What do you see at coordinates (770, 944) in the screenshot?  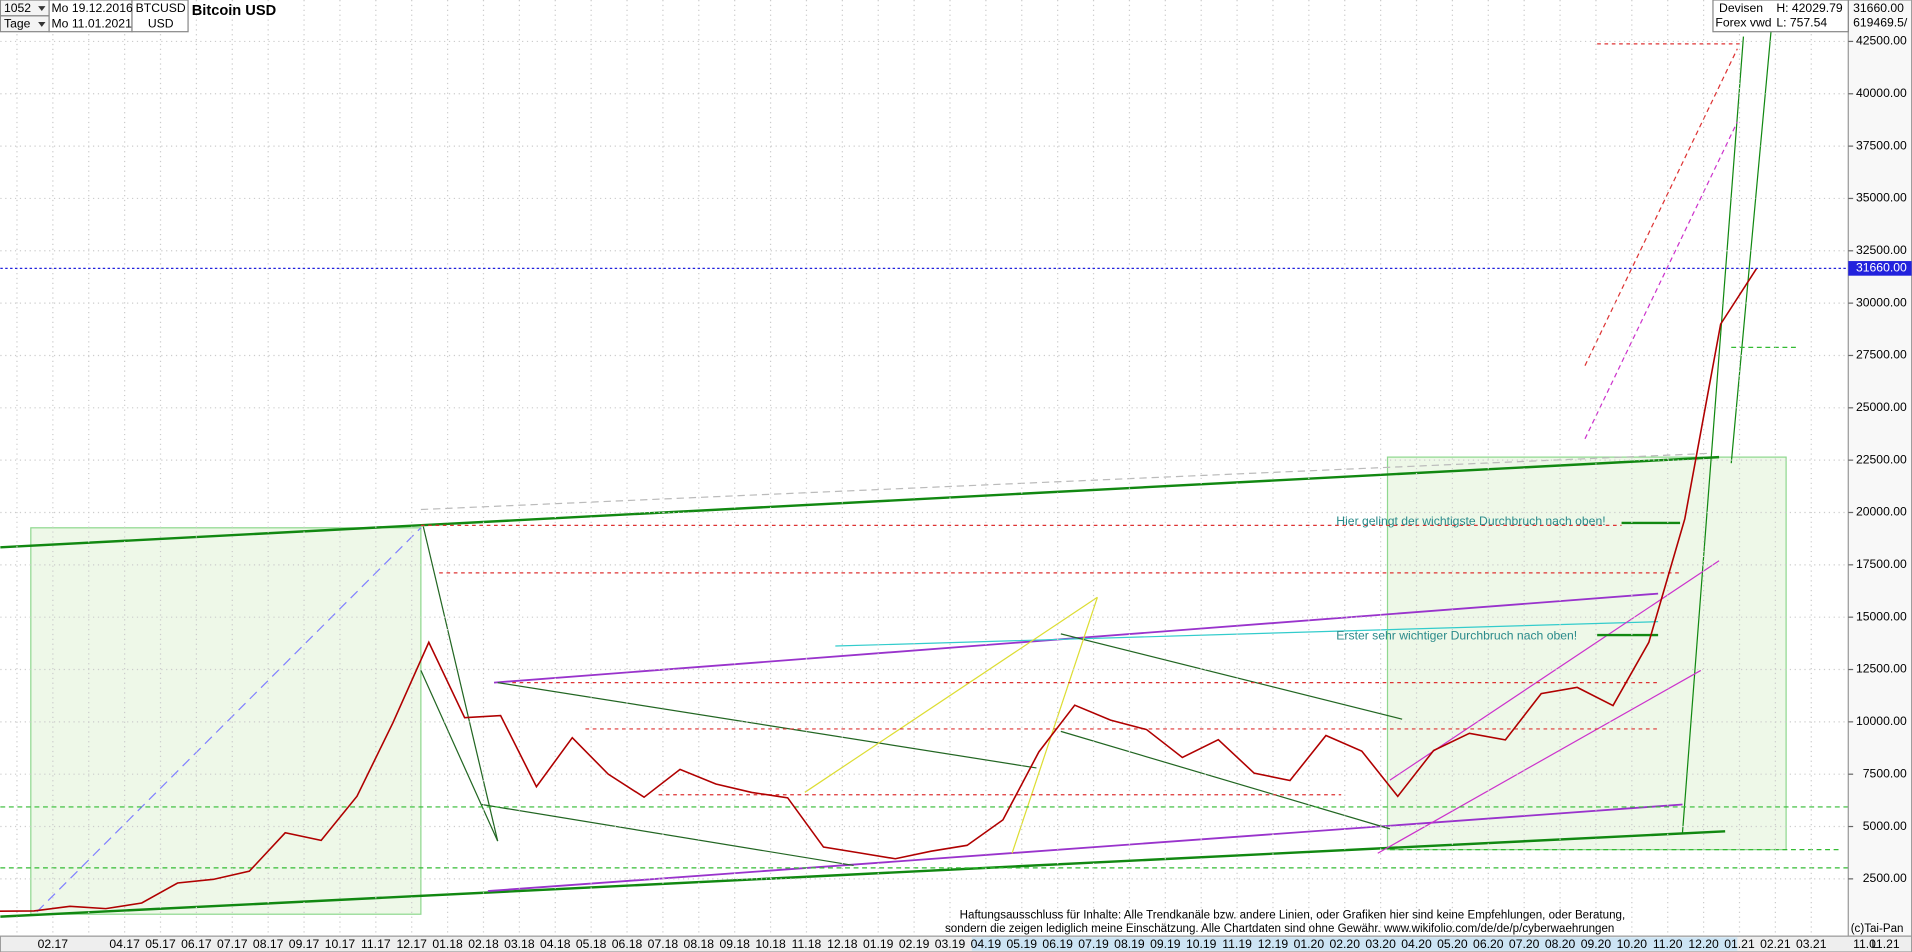 I see `x-tick-label: 10.18` at bounding box center [770, 944].